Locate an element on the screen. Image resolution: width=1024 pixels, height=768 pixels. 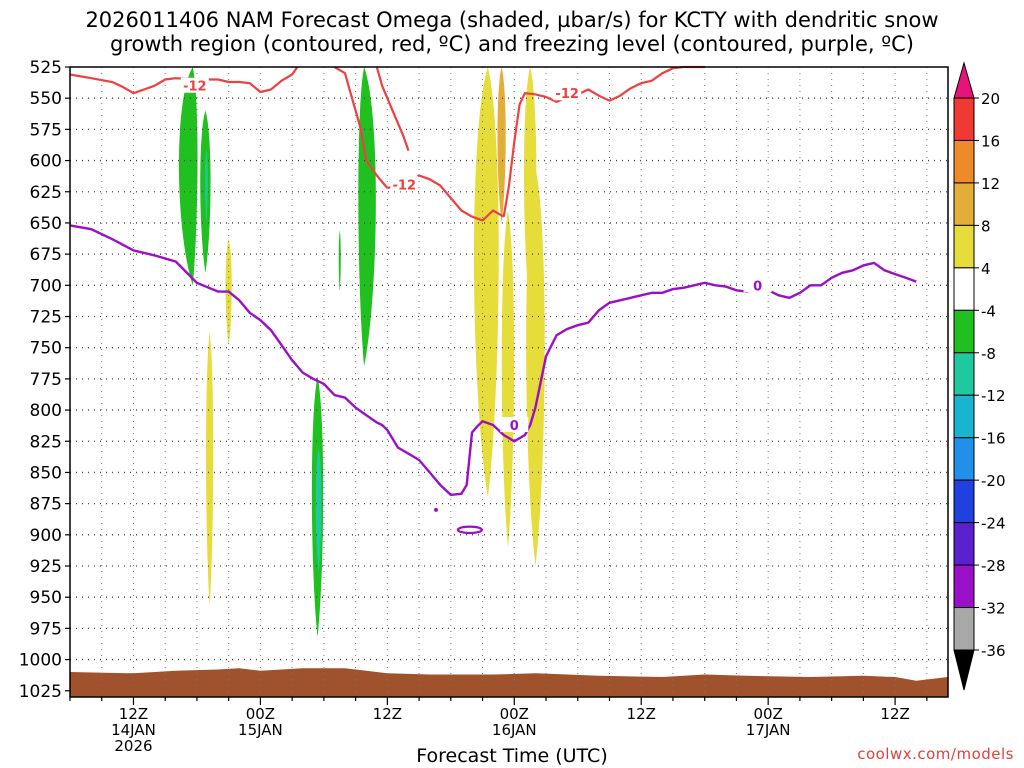
colorbar-label-0: 20 is located at coordinates (990, 99).